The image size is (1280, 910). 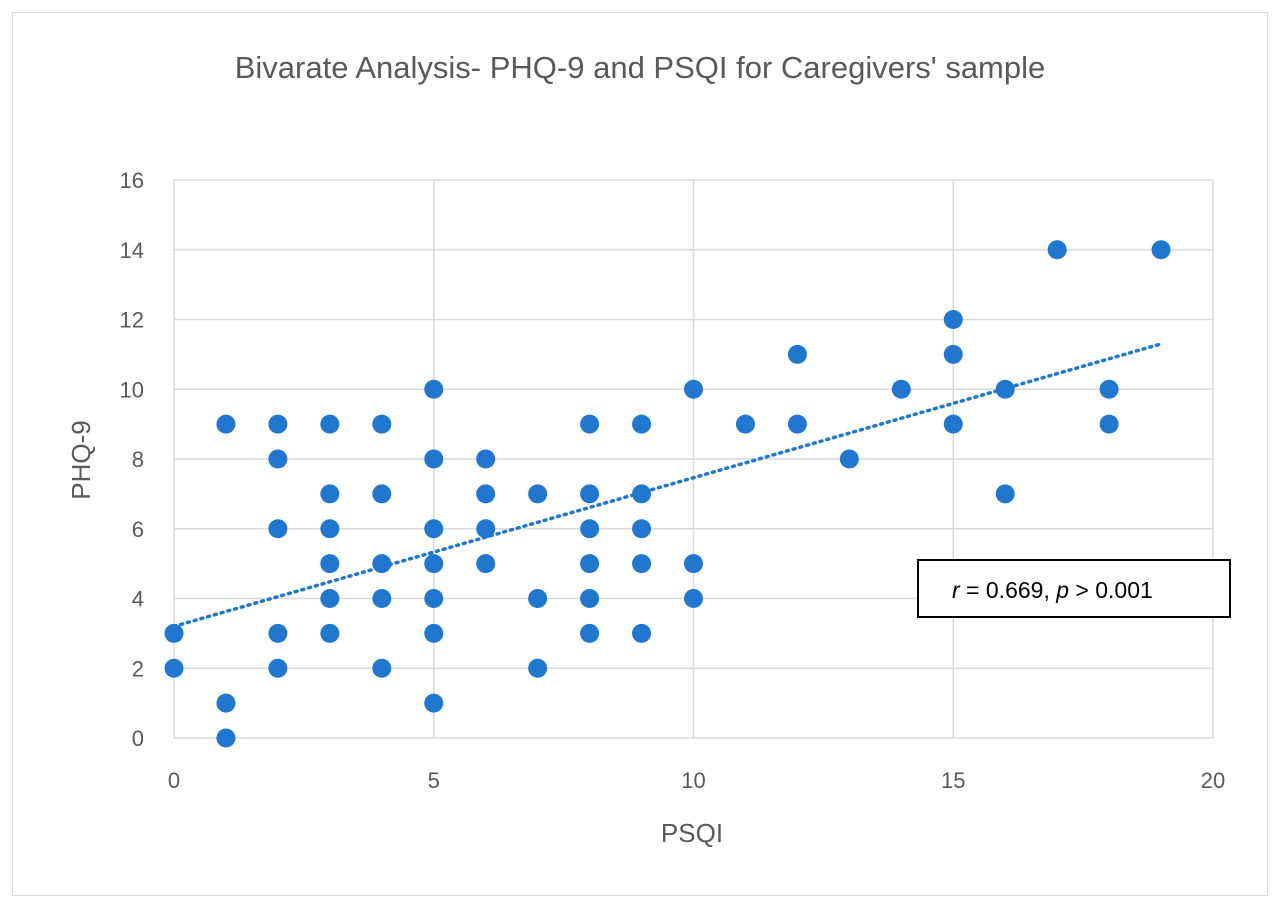 I want to click on x-tick-label: 10, so click(x=693, y=780).